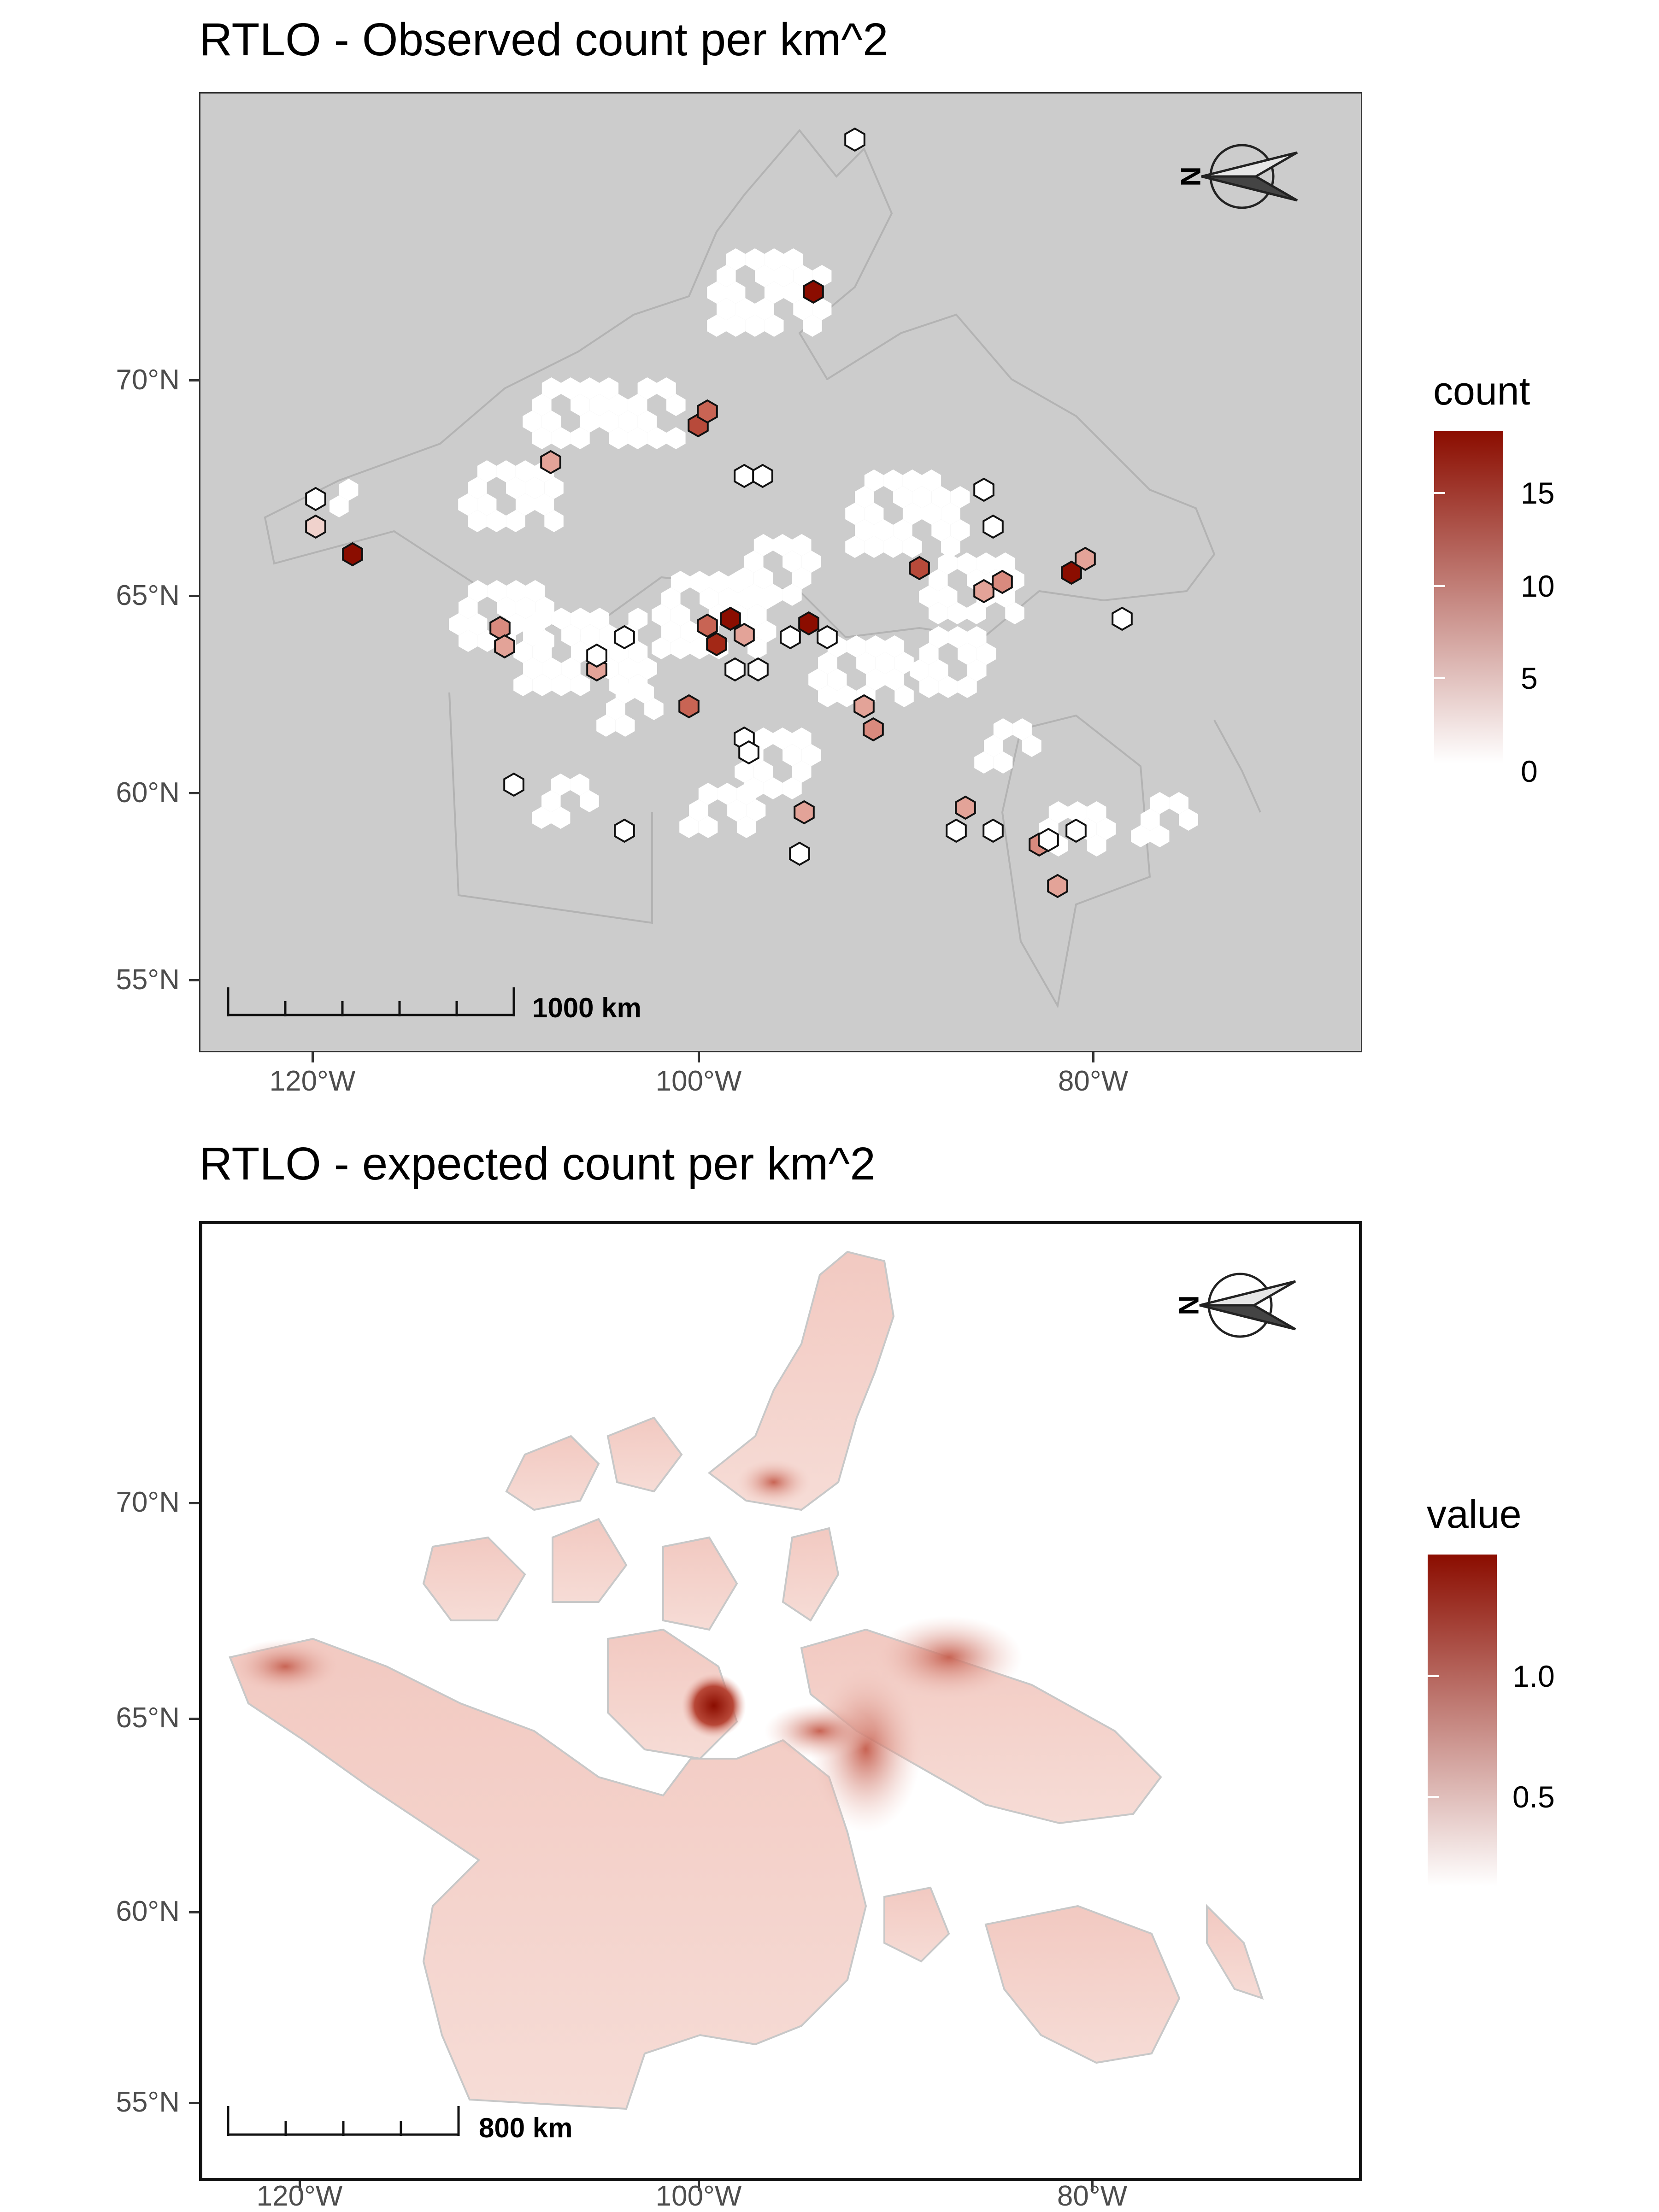  What do you see at coordinates (194, 793) in the screenshot?
I see `y-tick` at bounding box center [194, 793].